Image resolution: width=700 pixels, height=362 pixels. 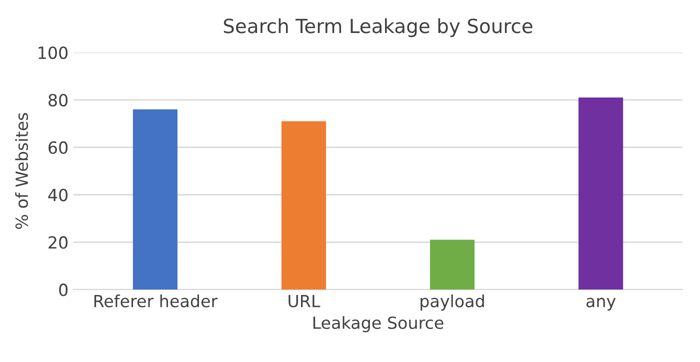 What do you see at coordinates (156, 301) in the screenshot?
I see `x-tick-label: Referer header` at bounding box center [156, 301].